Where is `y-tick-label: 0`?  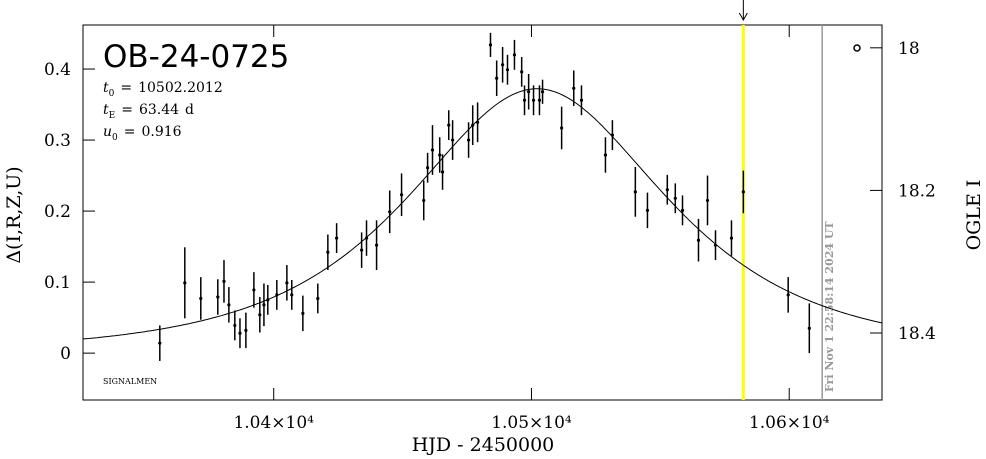 y-tick-label: 0 is located at coordinates (65, 354).